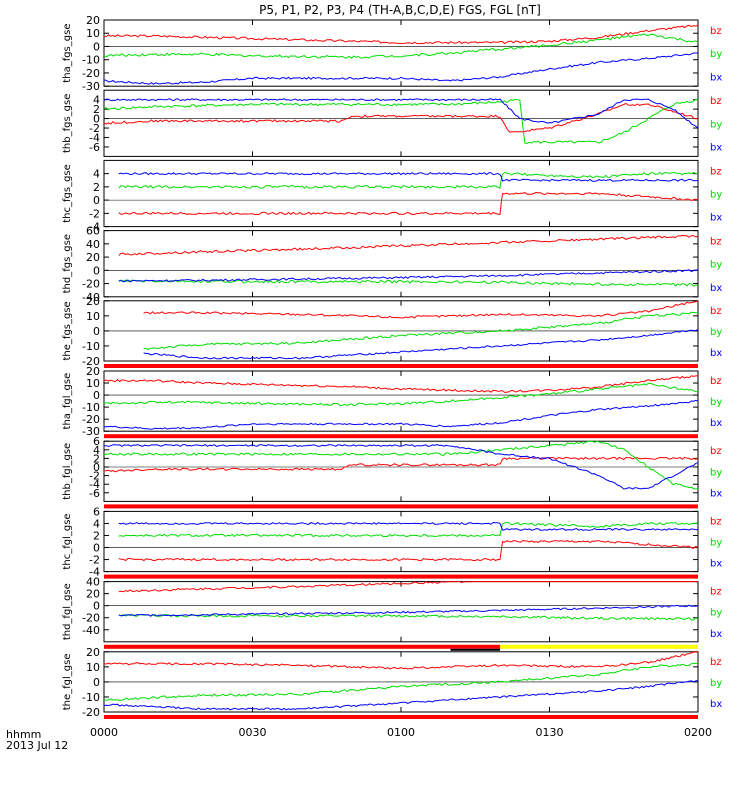 The width and height of the screenshot is (750, 800). What do you see at coordinates (91, 618) in the screenshot?
I see `y-tick-label: -20` at bounding box center [91, 618].